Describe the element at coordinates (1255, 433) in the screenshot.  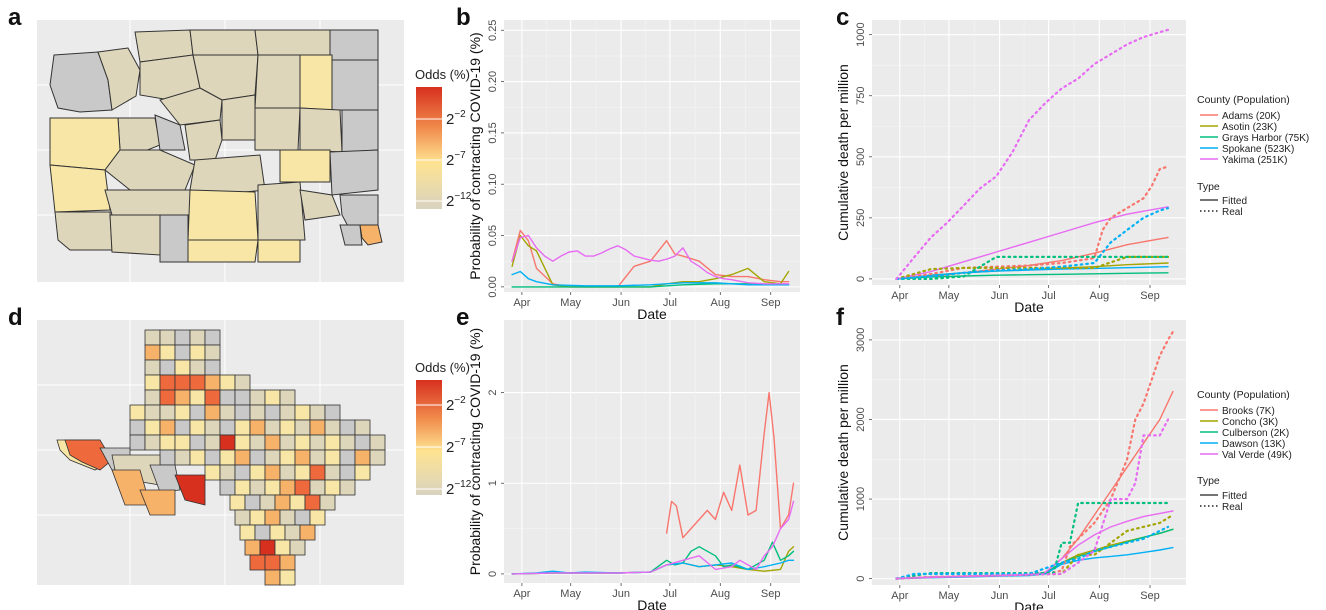
I see `legend-label-culberson: Culberson (2K)` at that location.